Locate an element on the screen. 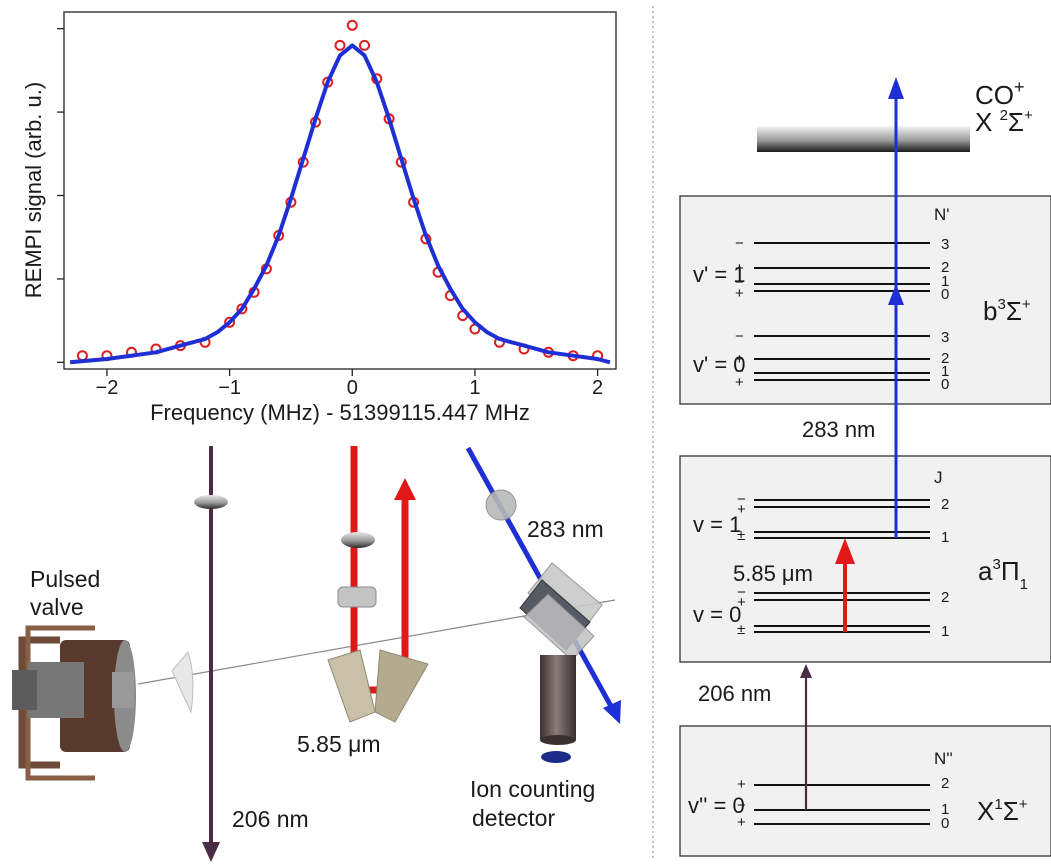 The width and height of the screenshot is (1051, 865). x-state-label: X1Σ+ is located at coordinates (1002, 811).